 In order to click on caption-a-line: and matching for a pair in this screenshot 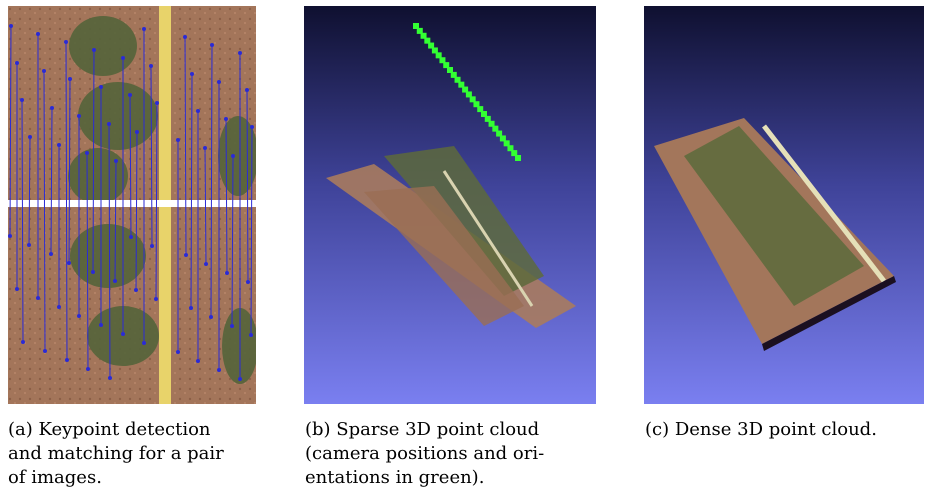, I will do `click(116, 453)`.